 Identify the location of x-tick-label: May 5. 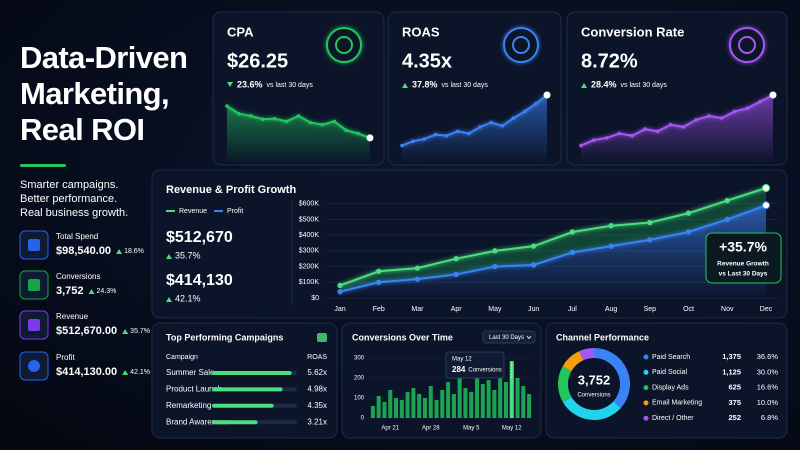
(471, 429).